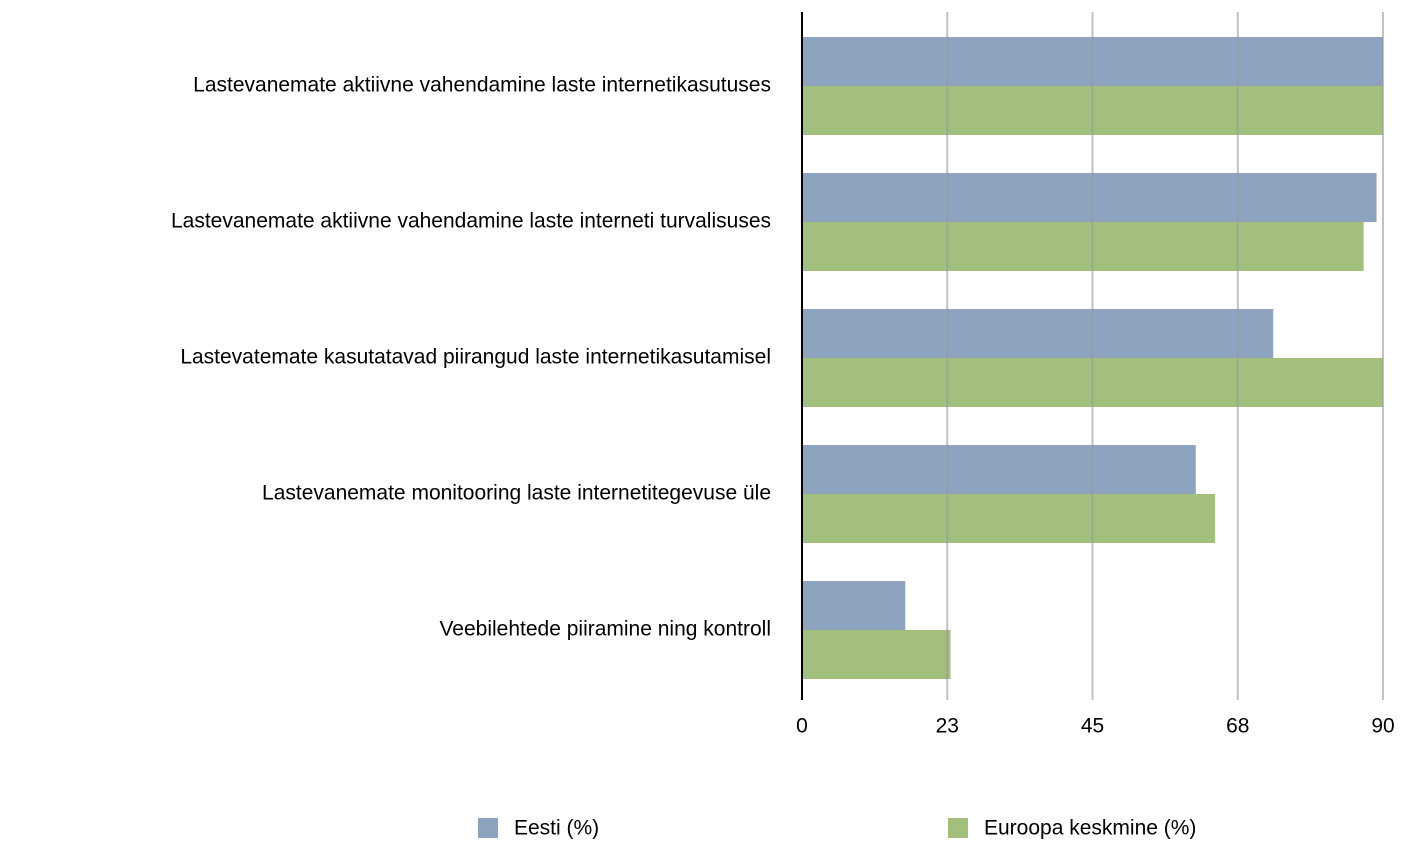 Image resolution: width=1402 pixels, height=846 pixels. Describe the element at coordinates (1092, 726) in the screenshot. I see `x-tick-label: 45` at that location.